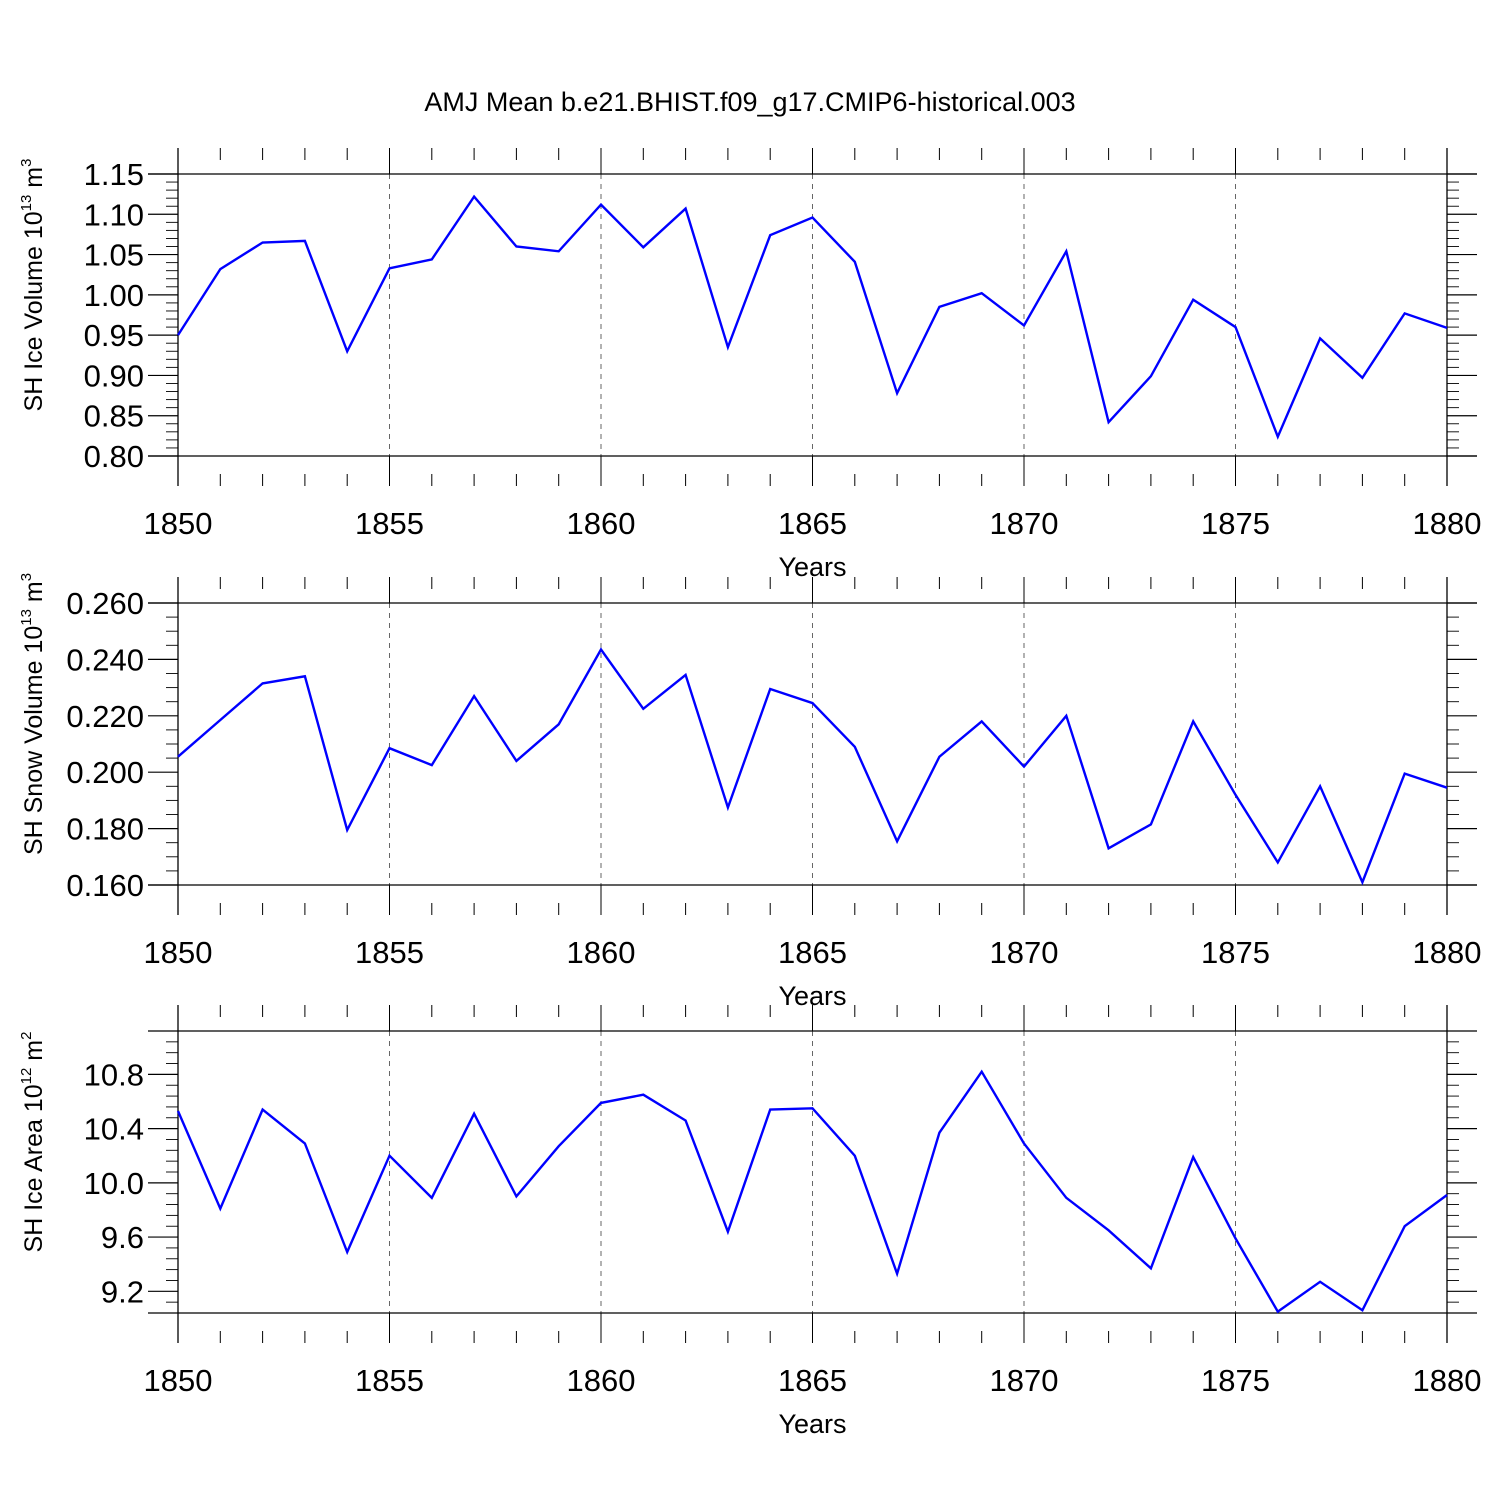 The image size is (1500, 1505). What do you see at coordinates (812, 1424) in the screenshot?
I see `x-axis-label: Years` at bounding box center [812, 1424].